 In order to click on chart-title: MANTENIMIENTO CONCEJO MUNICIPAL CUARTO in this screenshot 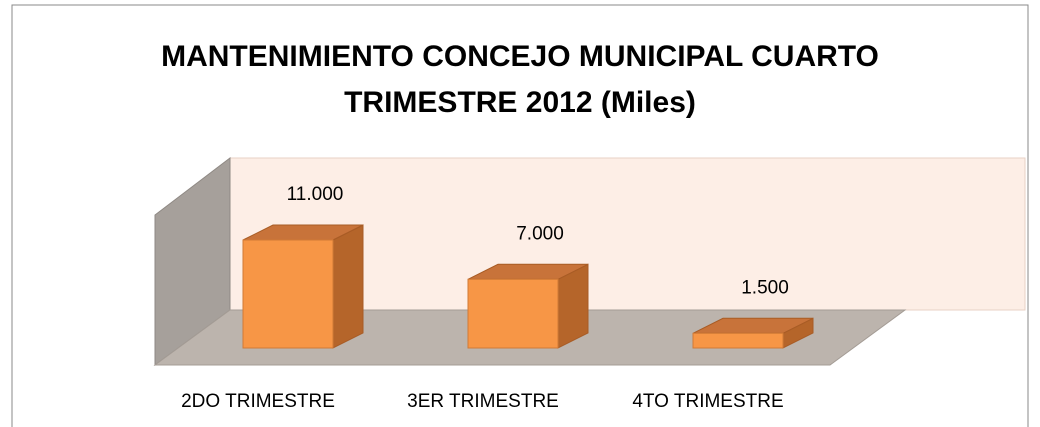, I will do `click(520, 56)`.